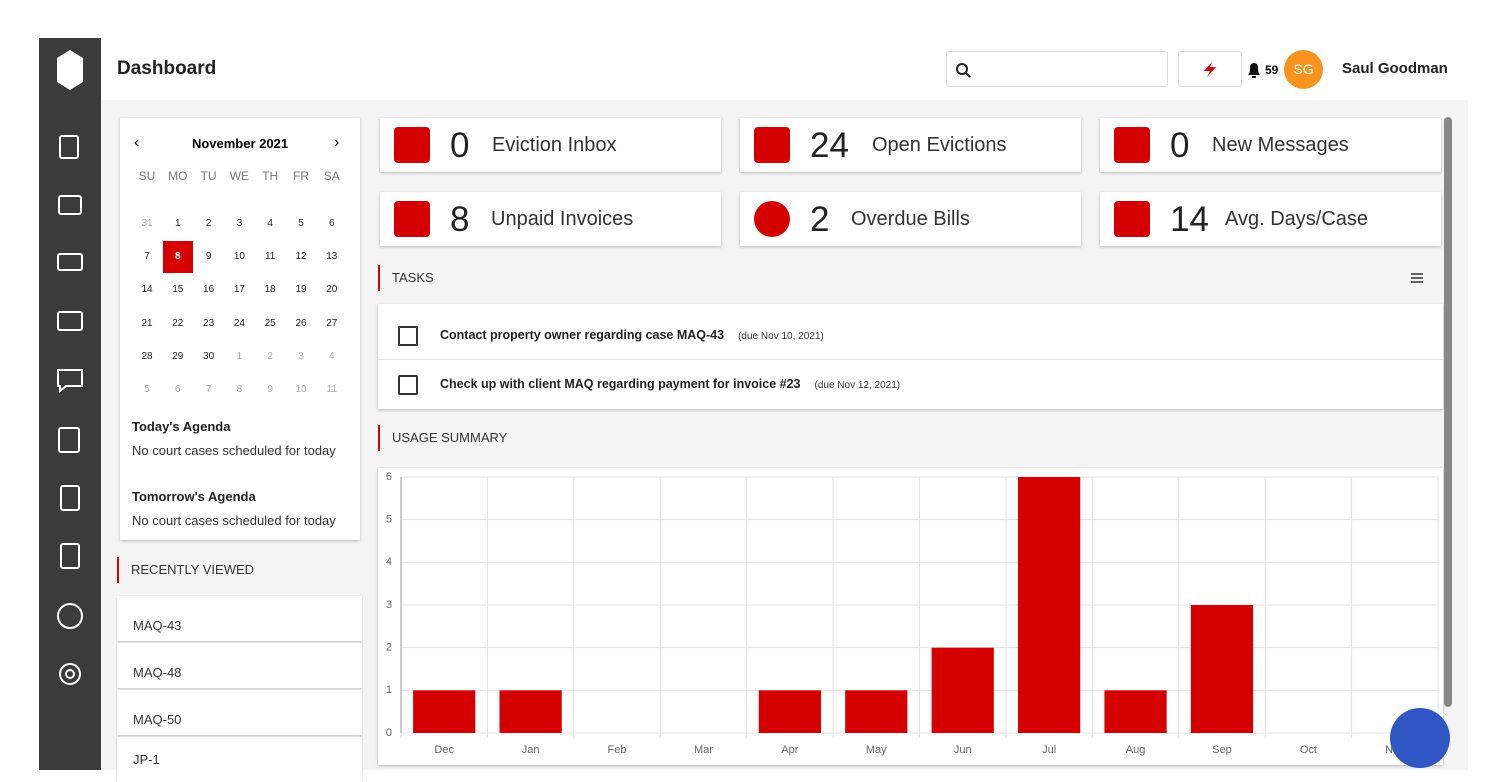 The height and width of the screenshot is (782, 1500). I want to click on stat-card: 14 Avg. Days/Case, so click(1270, 219).